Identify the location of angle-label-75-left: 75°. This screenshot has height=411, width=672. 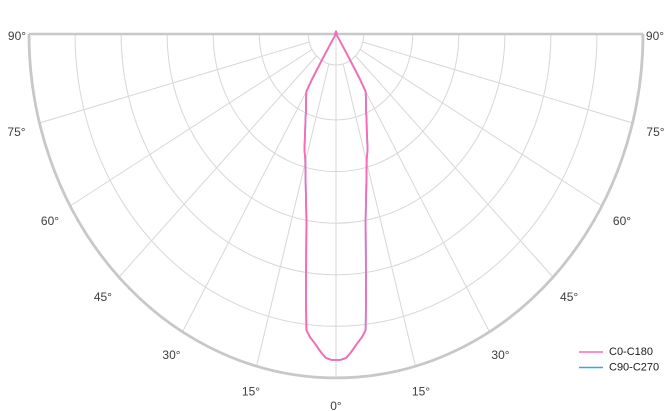
(16, 132).